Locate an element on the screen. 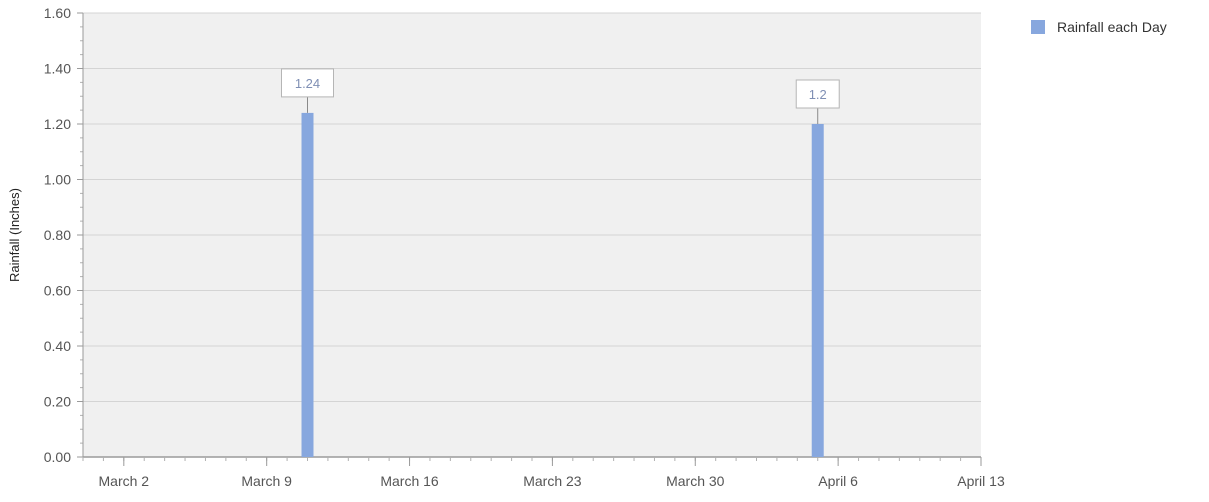 The image size is (1209, 502). y-tick-label: 1.40 is located at coordinates (57, 69).